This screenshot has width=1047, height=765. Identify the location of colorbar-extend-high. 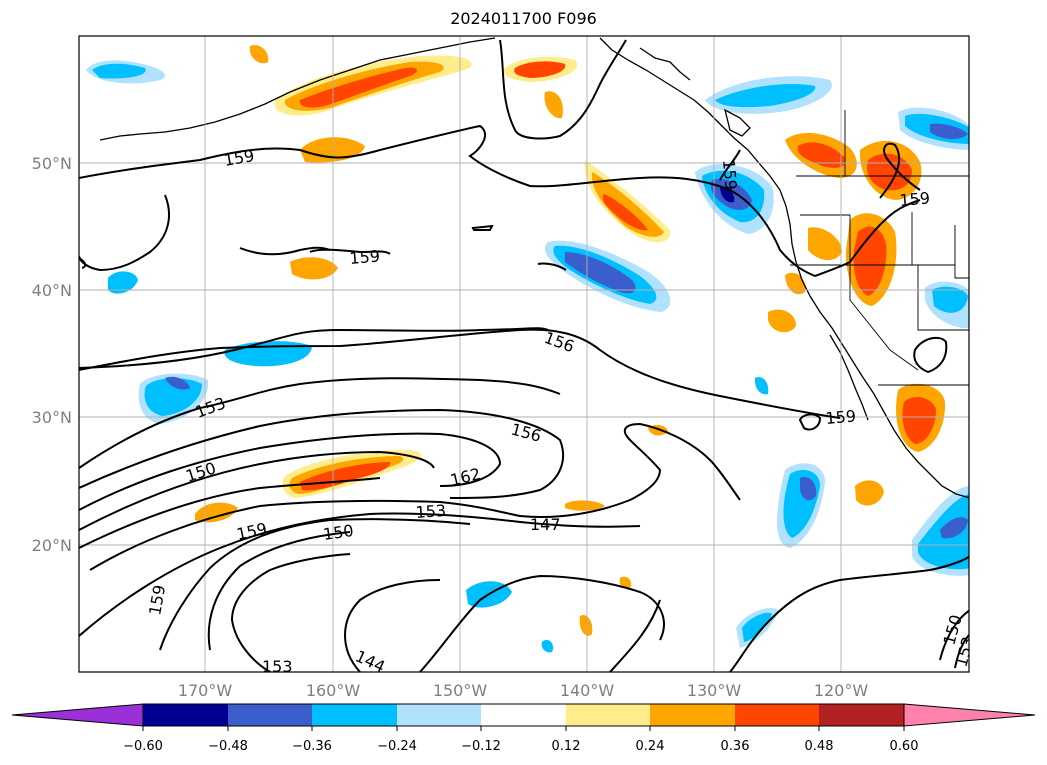
(969, 715).